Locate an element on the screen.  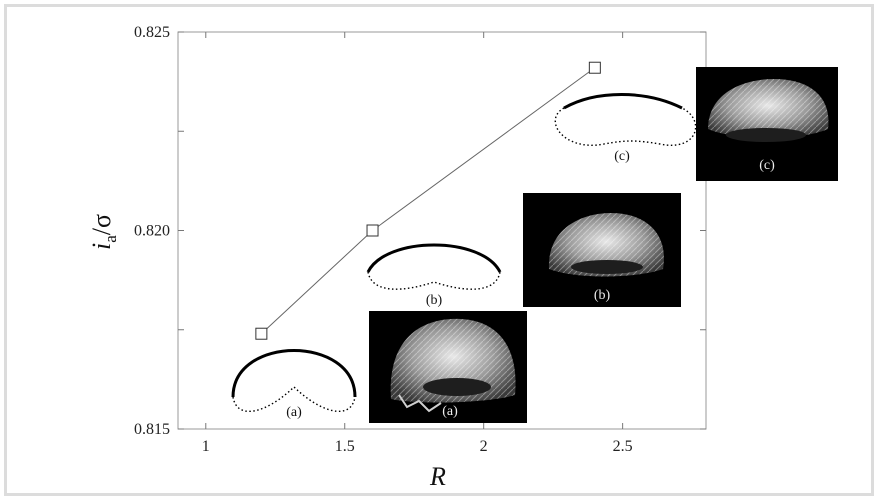
svg-text: ia/σ is located at coordinates (103, 232).